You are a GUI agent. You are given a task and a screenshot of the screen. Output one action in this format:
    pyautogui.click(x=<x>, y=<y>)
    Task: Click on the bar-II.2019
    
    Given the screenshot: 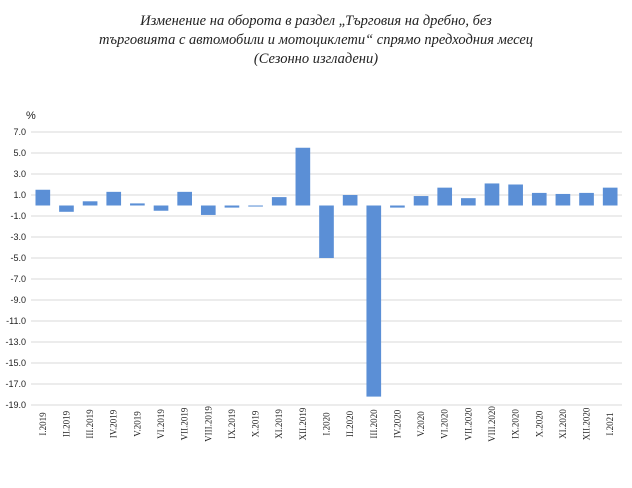 What is the action you would take?
    pyautogui.click(x=66, y=208)
    